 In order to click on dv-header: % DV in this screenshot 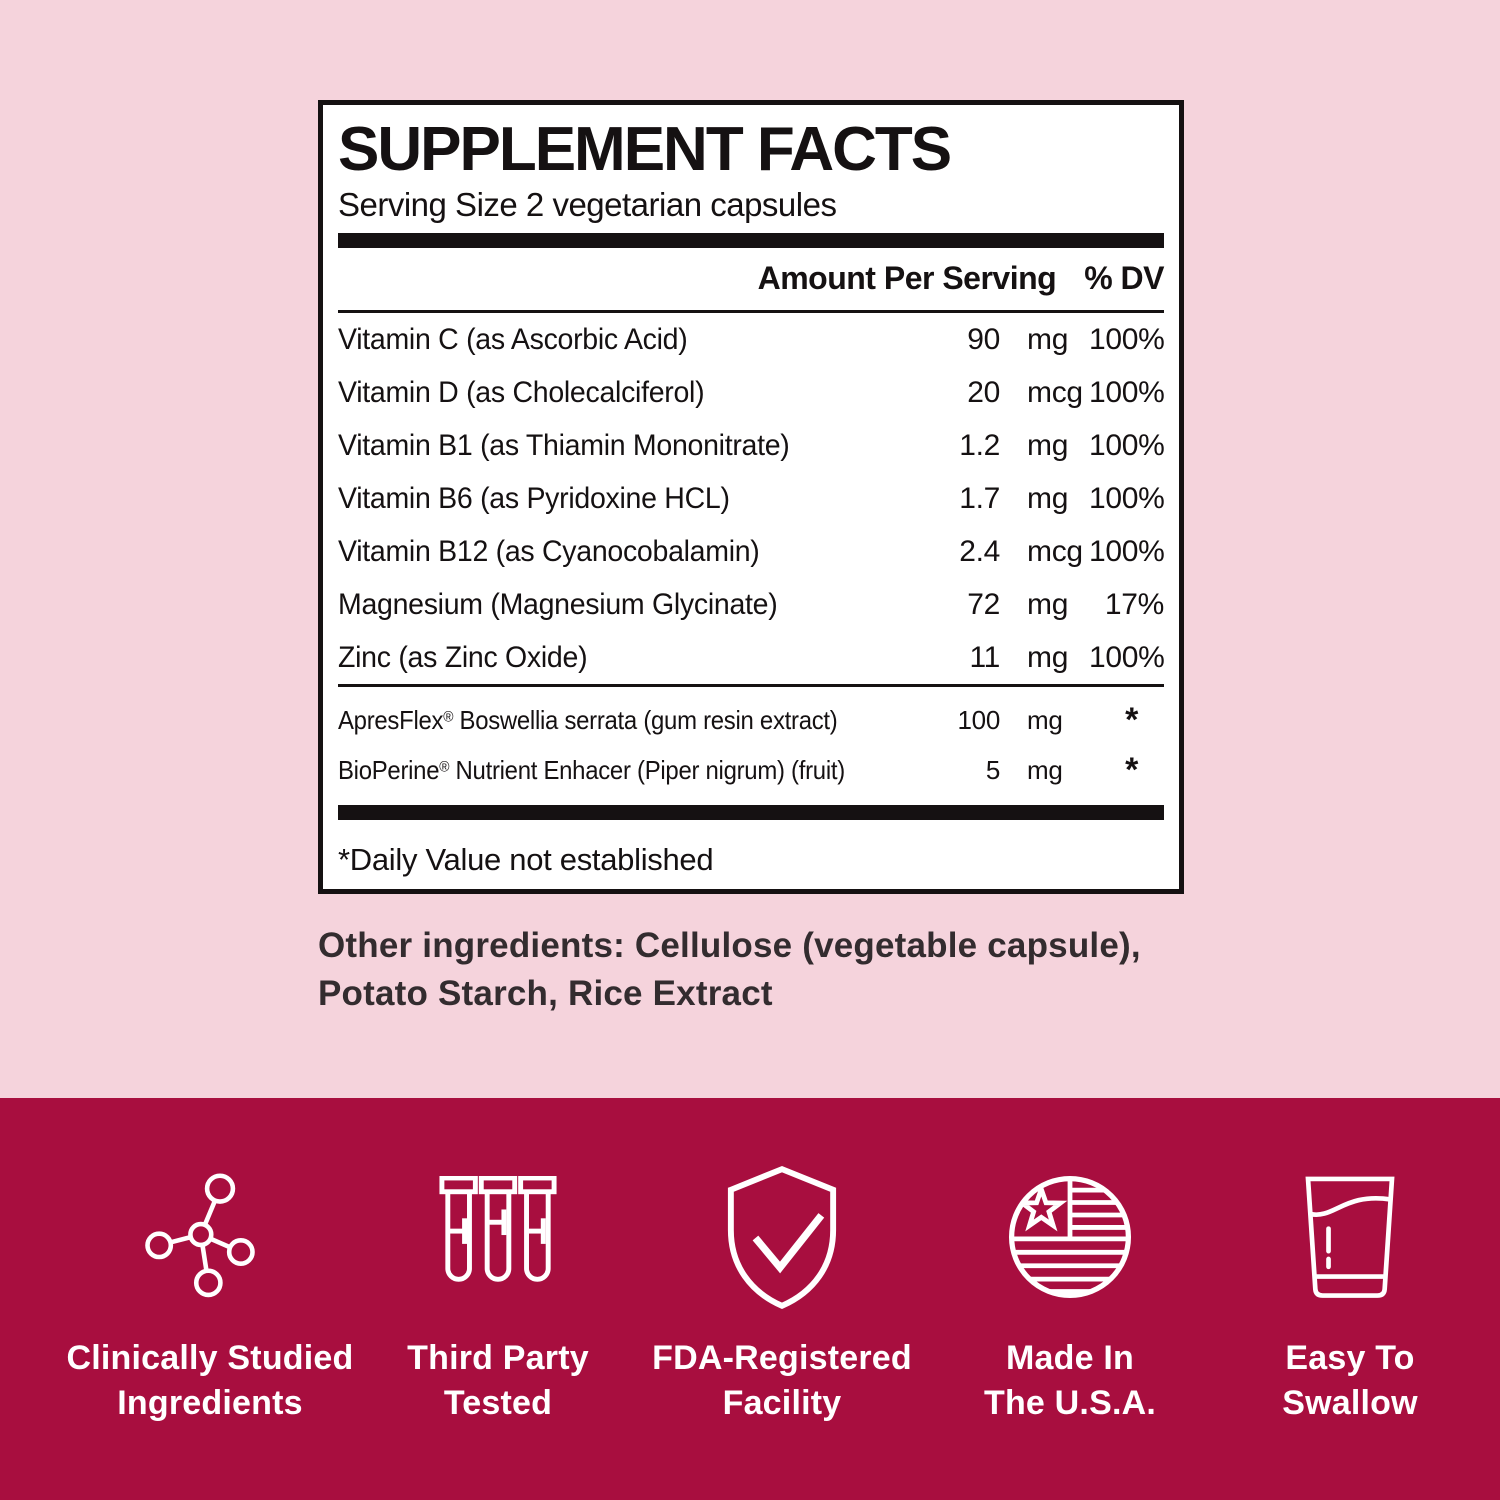, I will do `click(1124, 278)`.